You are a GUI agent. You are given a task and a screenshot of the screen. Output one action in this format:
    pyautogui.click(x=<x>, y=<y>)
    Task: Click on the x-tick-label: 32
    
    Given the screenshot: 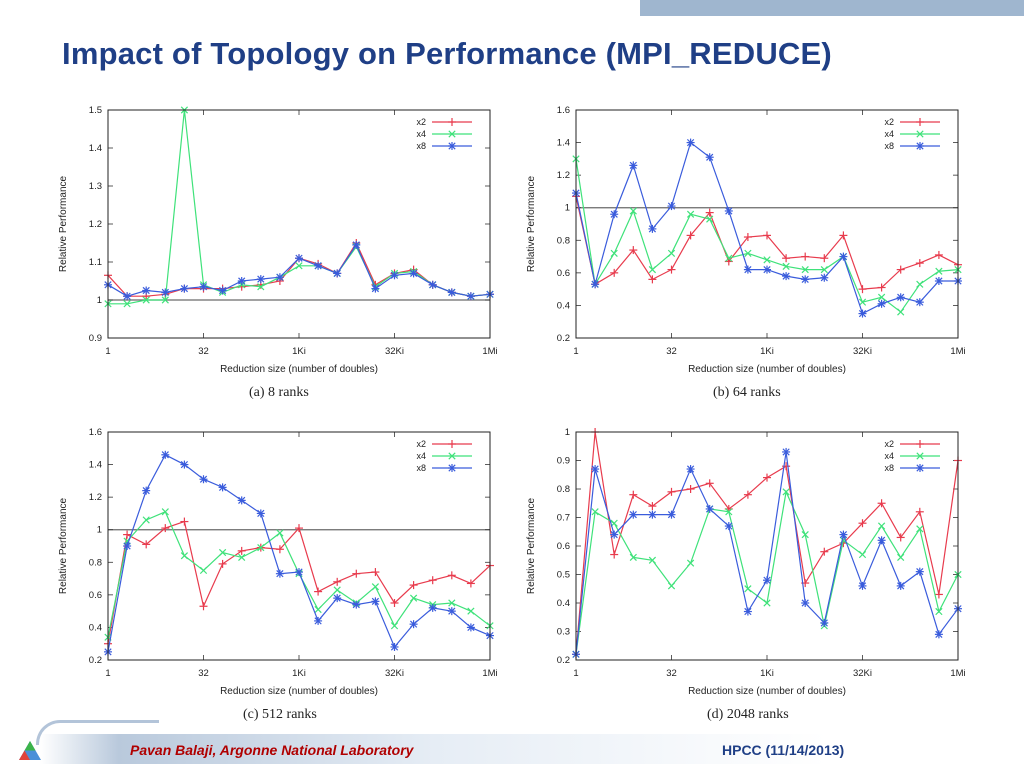 What is the action you would take?
    pyautogui.click(x=671, y=673)
    